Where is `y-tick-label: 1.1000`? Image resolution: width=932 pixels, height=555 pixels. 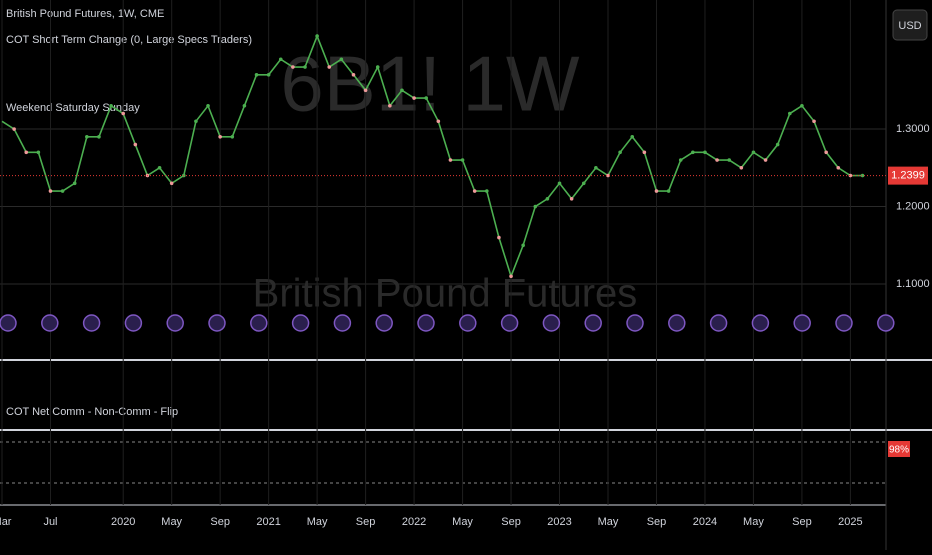
y-tick-label: 1.1000 is located at coordinates (913, 284).